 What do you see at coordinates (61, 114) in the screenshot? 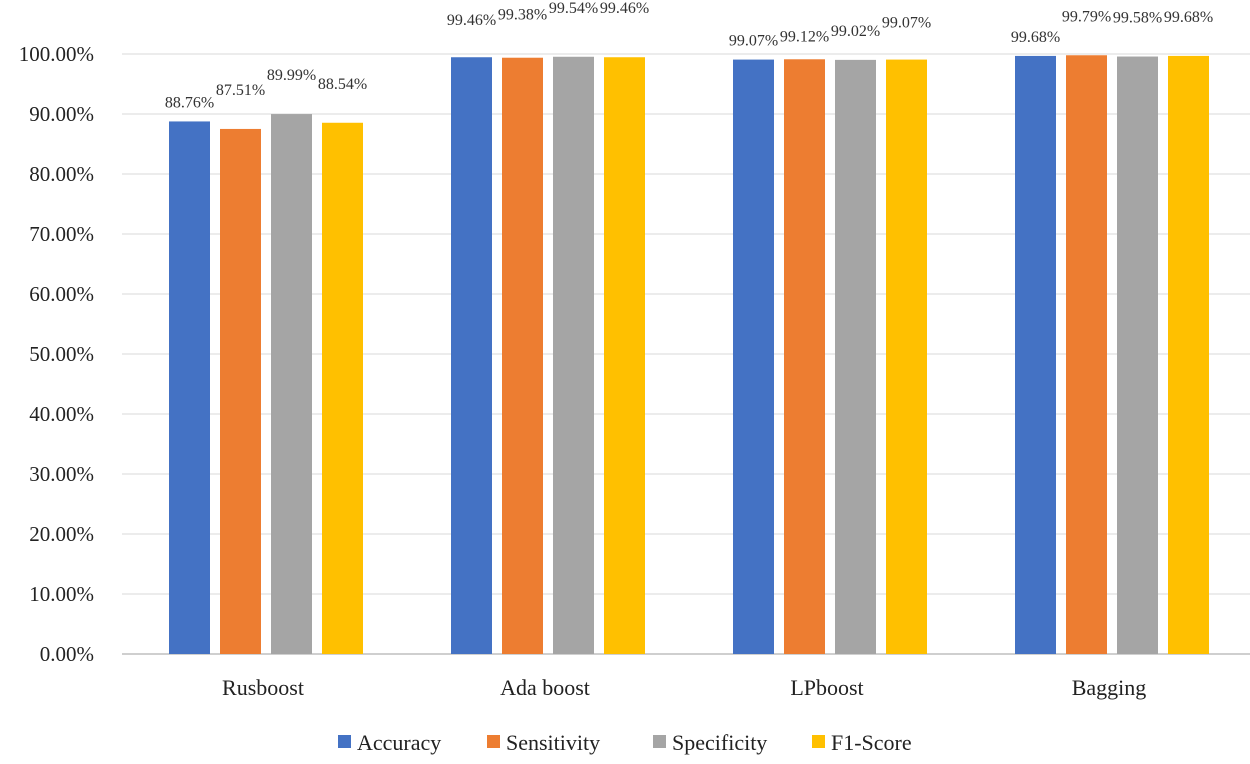
I see `y-tick-label: 90.00%` at bounding box center [61, 114].